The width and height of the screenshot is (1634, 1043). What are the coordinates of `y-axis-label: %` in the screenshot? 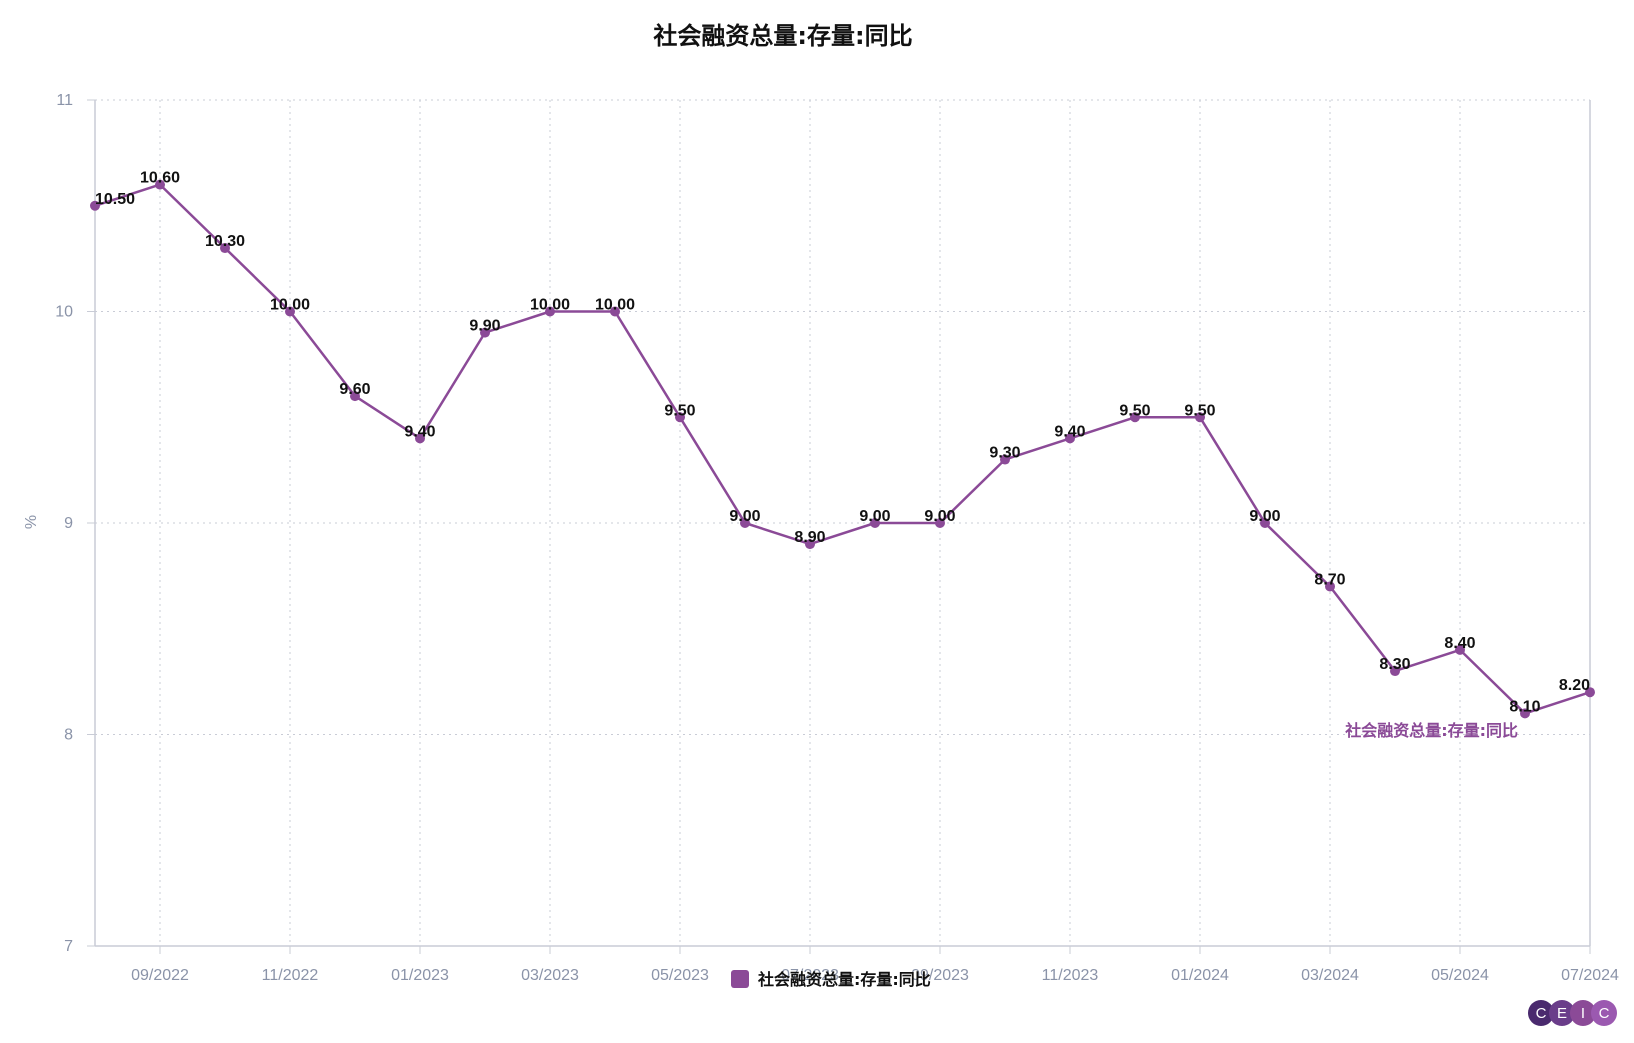 It's located at (31, 522).